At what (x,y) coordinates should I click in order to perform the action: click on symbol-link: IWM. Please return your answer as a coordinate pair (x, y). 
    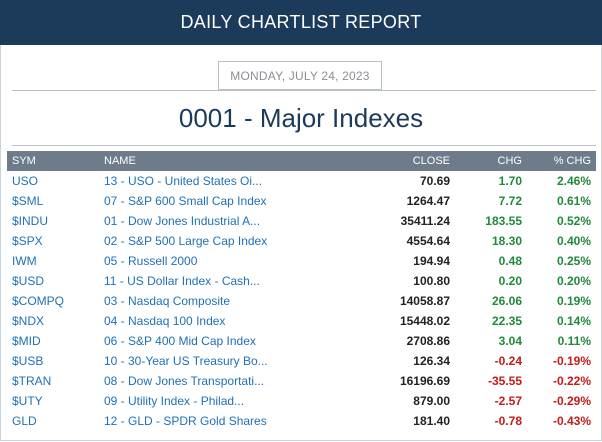
    Looking at the image, I should click on (24, 261).